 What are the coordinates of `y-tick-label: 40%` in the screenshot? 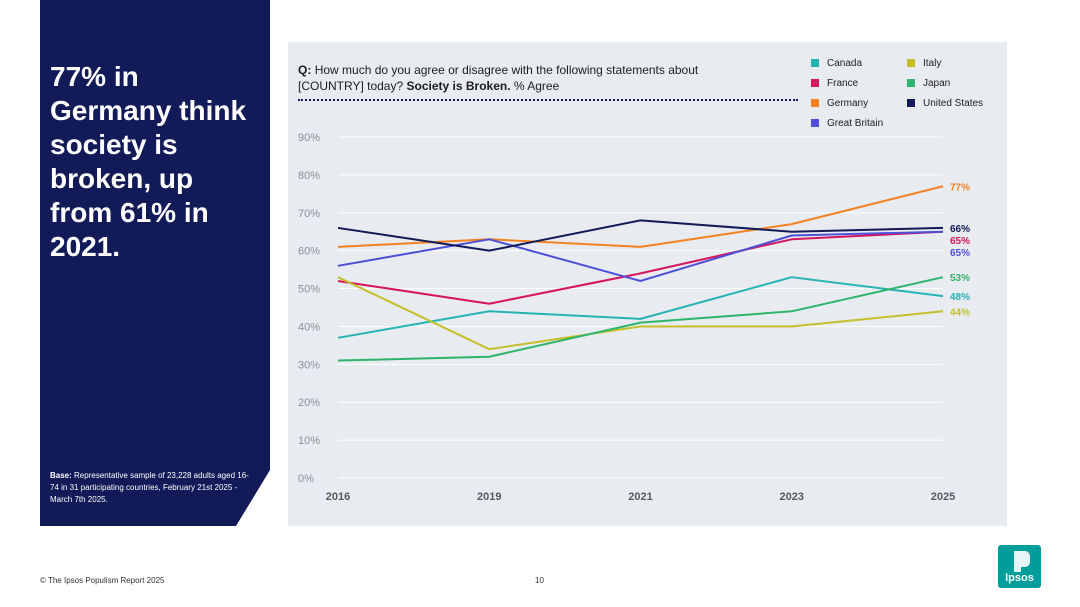 It's located at (309, 327).